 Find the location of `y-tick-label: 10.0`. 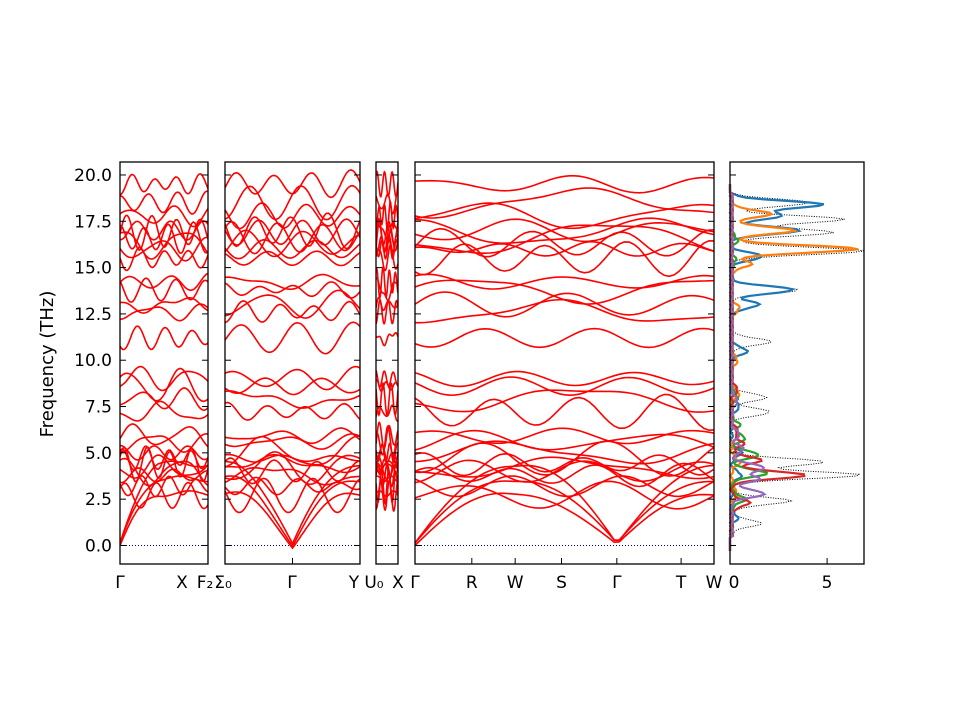

y-tick-label: 10.0 is located at coordinates (93, 361).